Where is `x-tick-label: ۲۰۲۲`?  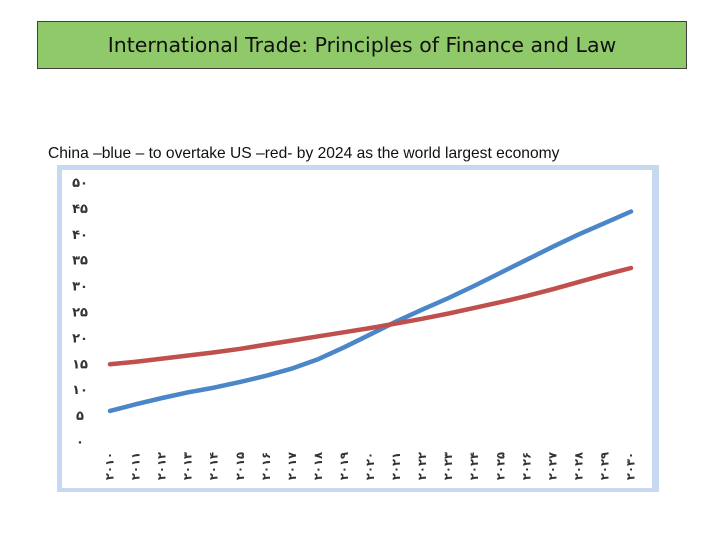
x-tick-label: ۲۰۲۲ is located at coordinates (422, 466).